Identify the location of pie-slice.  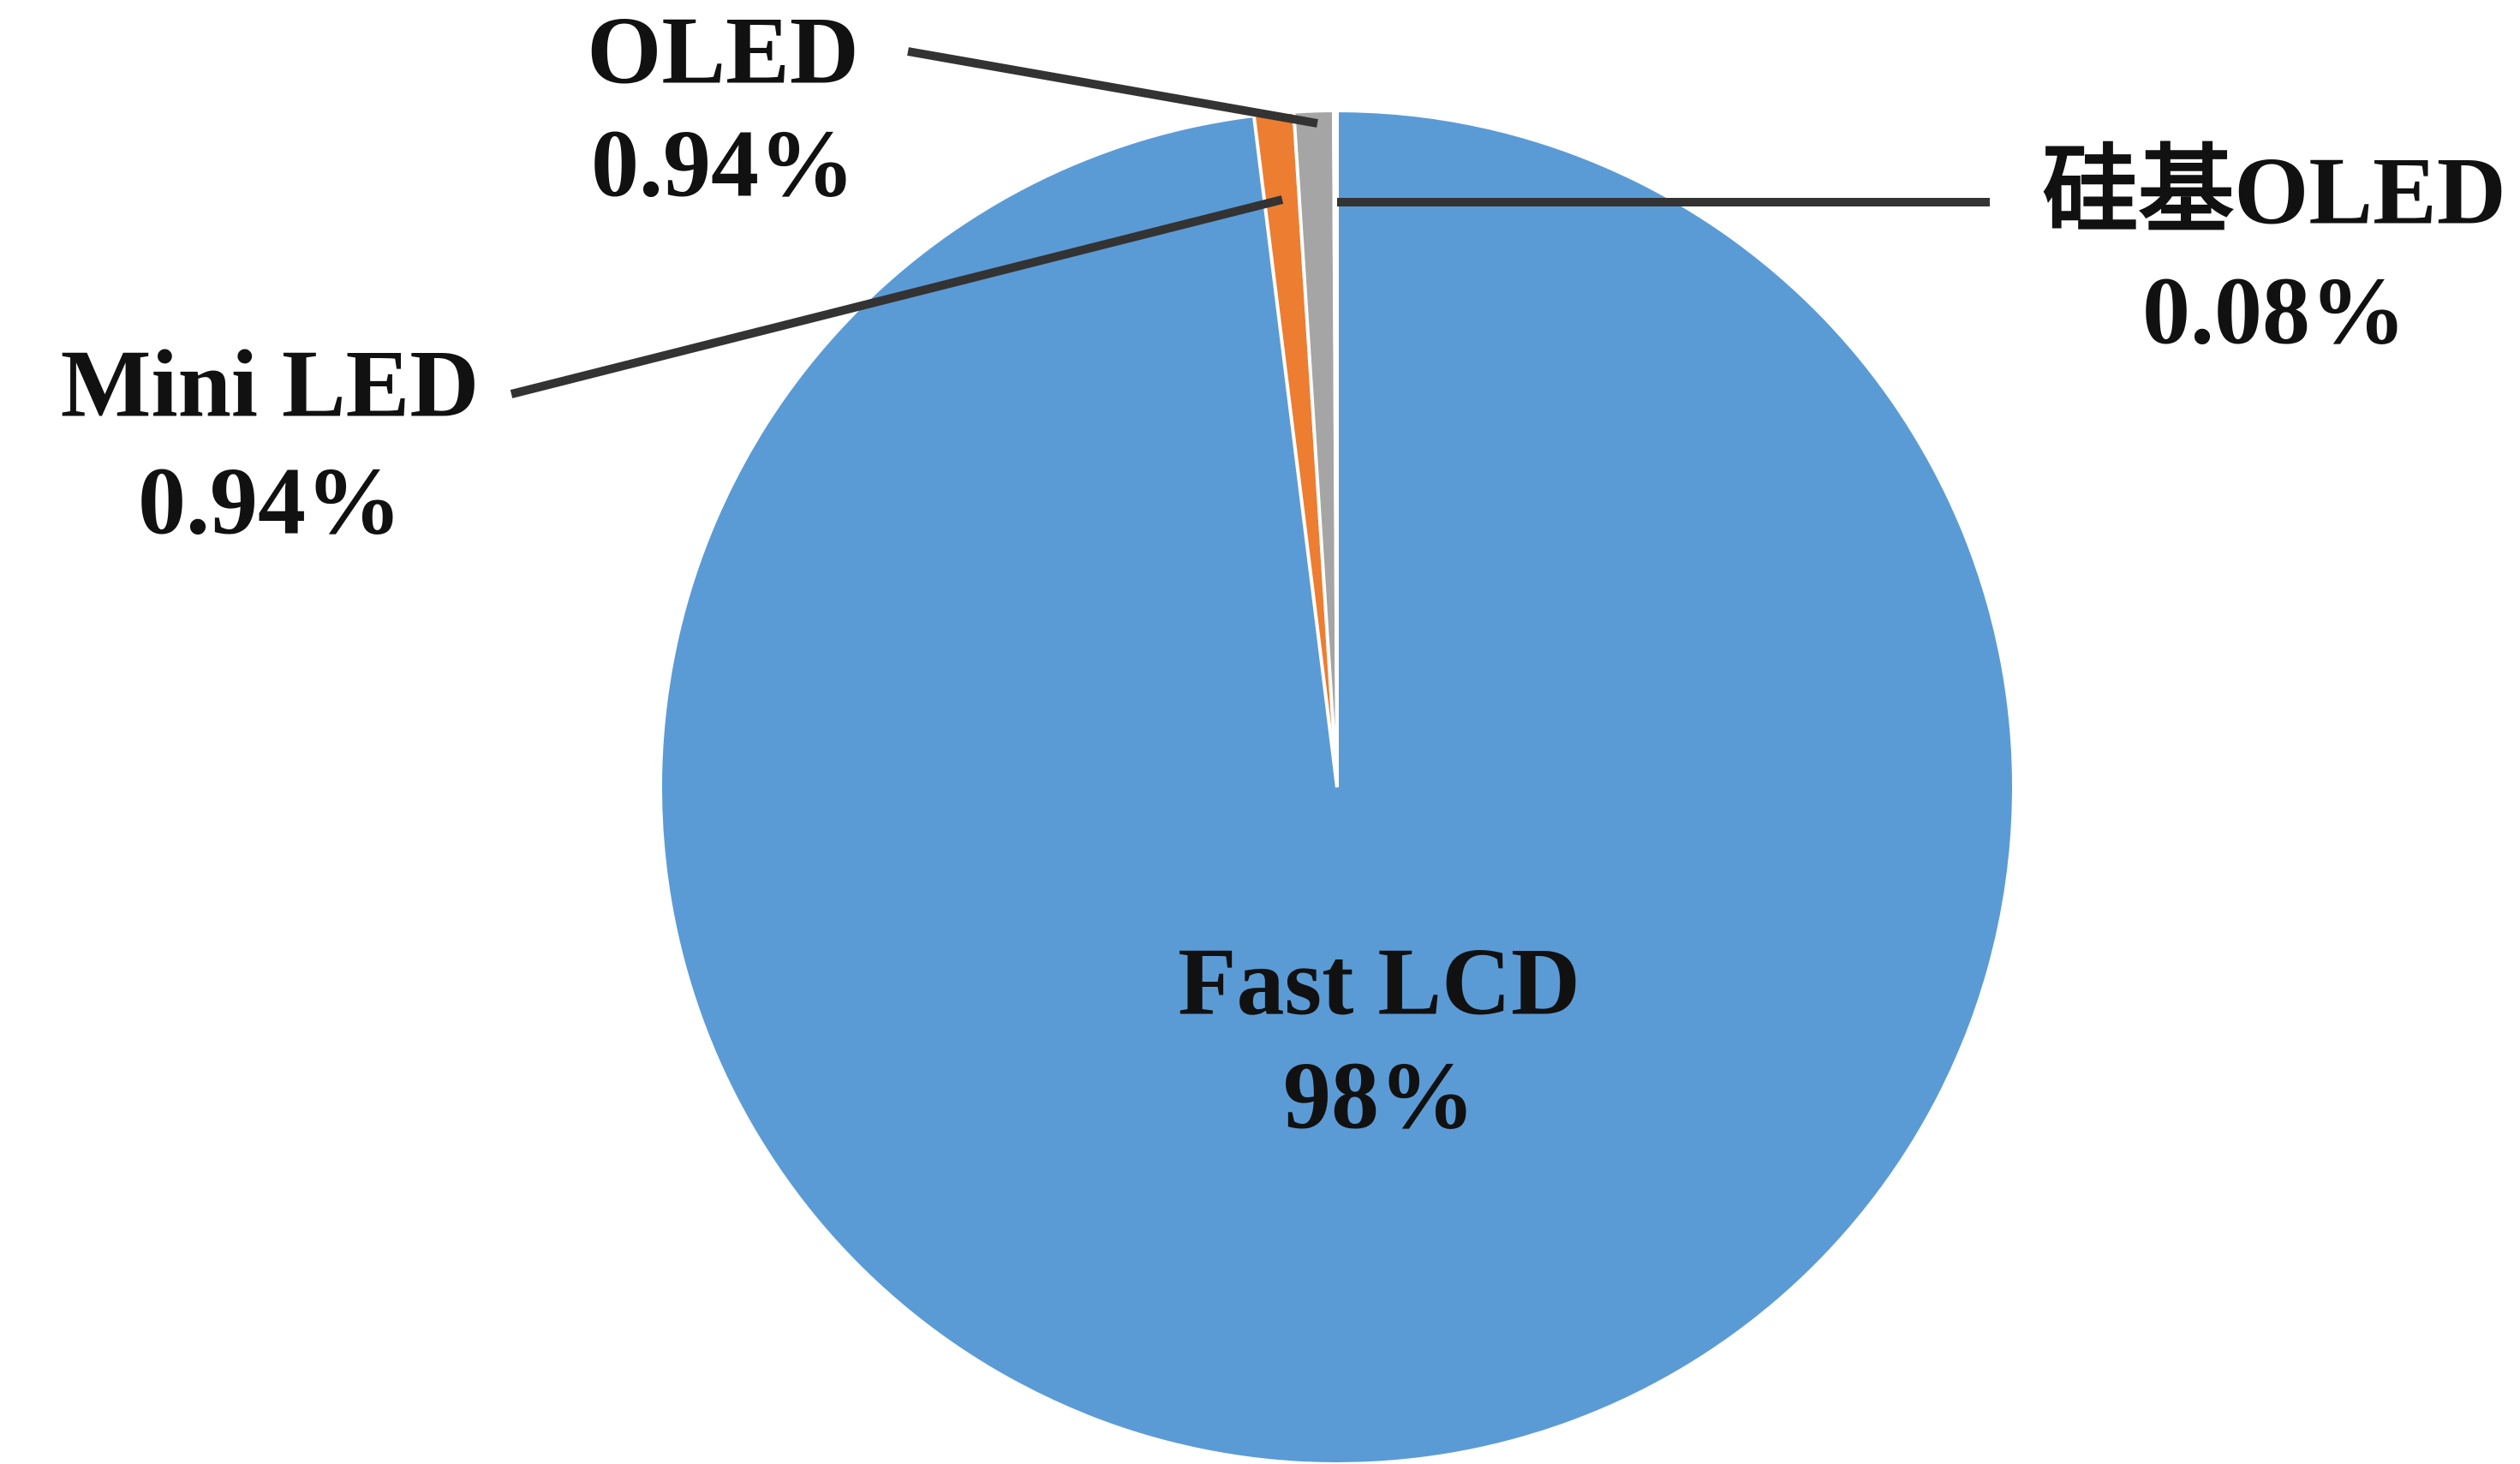
(1336, 448).